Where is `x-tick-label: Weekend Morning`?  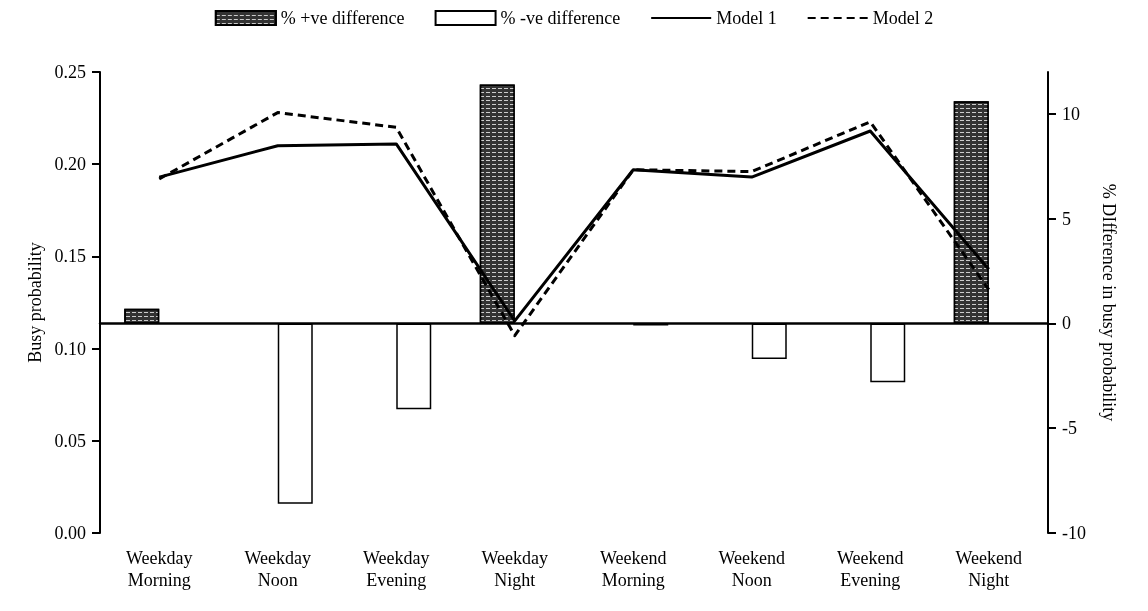
x-tick-label: Weekend Morning is located at coordinates (633, 569).